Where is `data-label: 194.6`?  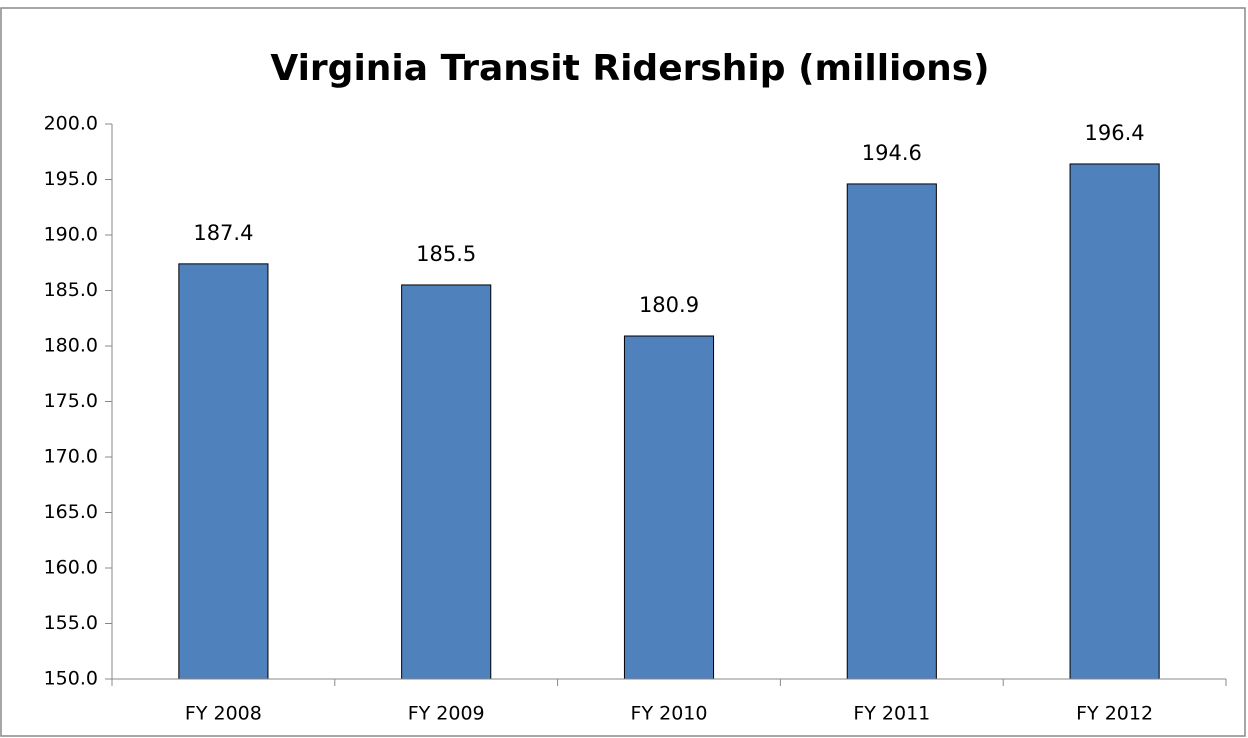
data-label: 194.6 is located at coordinates (892, 153).